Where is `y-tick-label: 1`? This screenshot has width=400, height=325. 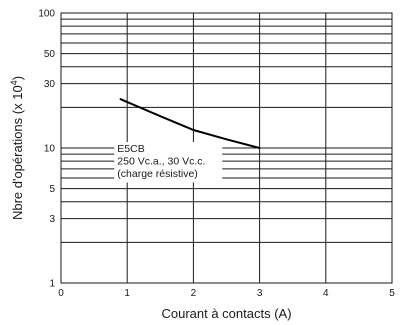
y-tick-label: 1 is located at coordinates (52, 284).